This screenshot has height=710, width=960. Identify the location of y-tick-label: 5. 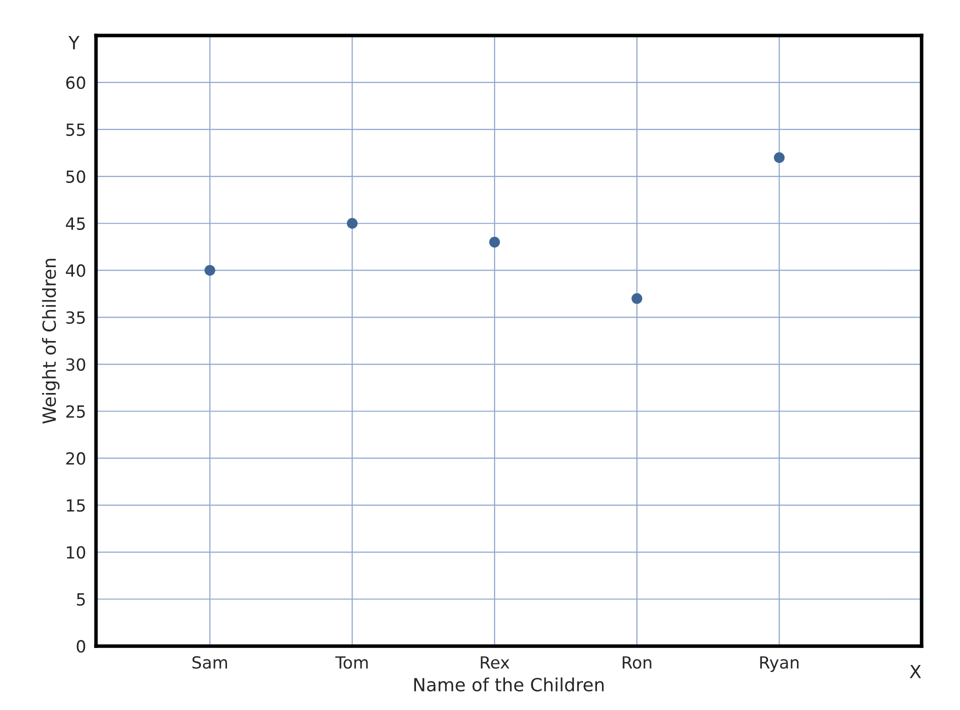
(80, 599).